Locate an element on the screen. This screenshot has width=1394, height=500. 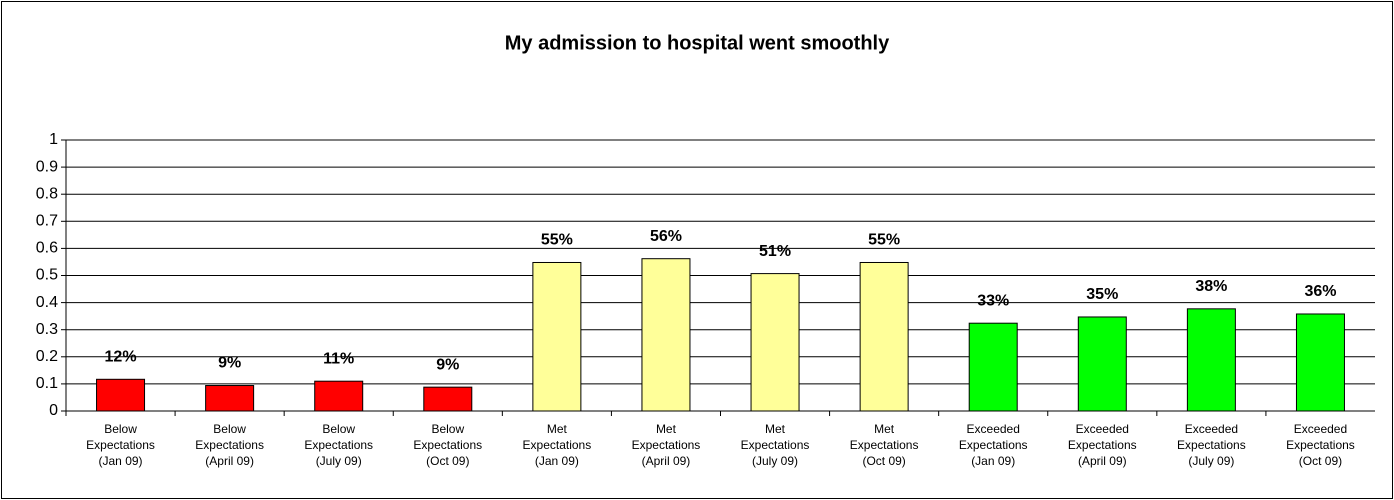
x-tick-label: Met Expectations (Oct 09) is located at coordinates (884, 445).